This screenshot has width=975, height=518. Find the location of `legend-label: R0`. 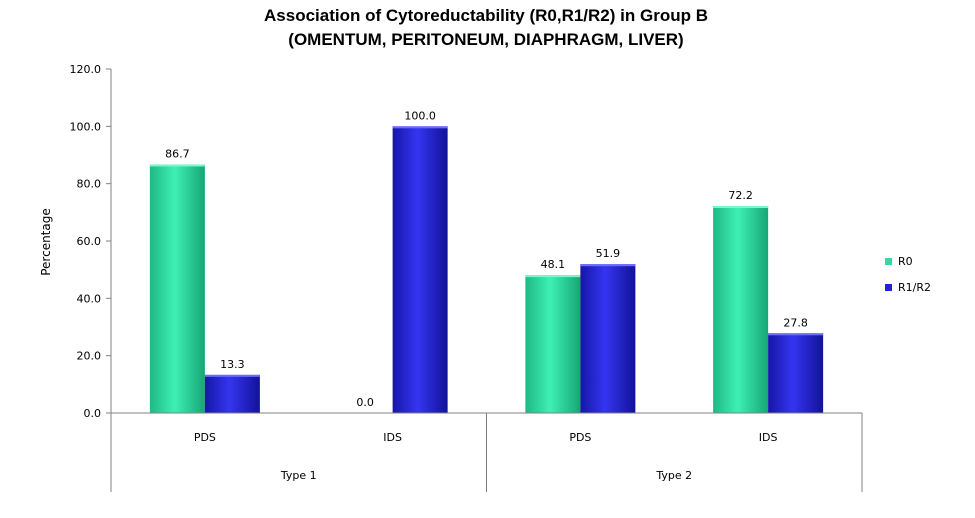

legend-label: R0 is located at coordinates (905, 261).